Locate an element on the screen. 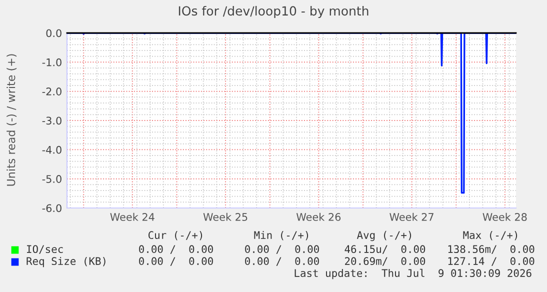 Image resolution: width=547 pixels, height=292 pixels. text: Min (-/+) is located at coordinates (281, 235).